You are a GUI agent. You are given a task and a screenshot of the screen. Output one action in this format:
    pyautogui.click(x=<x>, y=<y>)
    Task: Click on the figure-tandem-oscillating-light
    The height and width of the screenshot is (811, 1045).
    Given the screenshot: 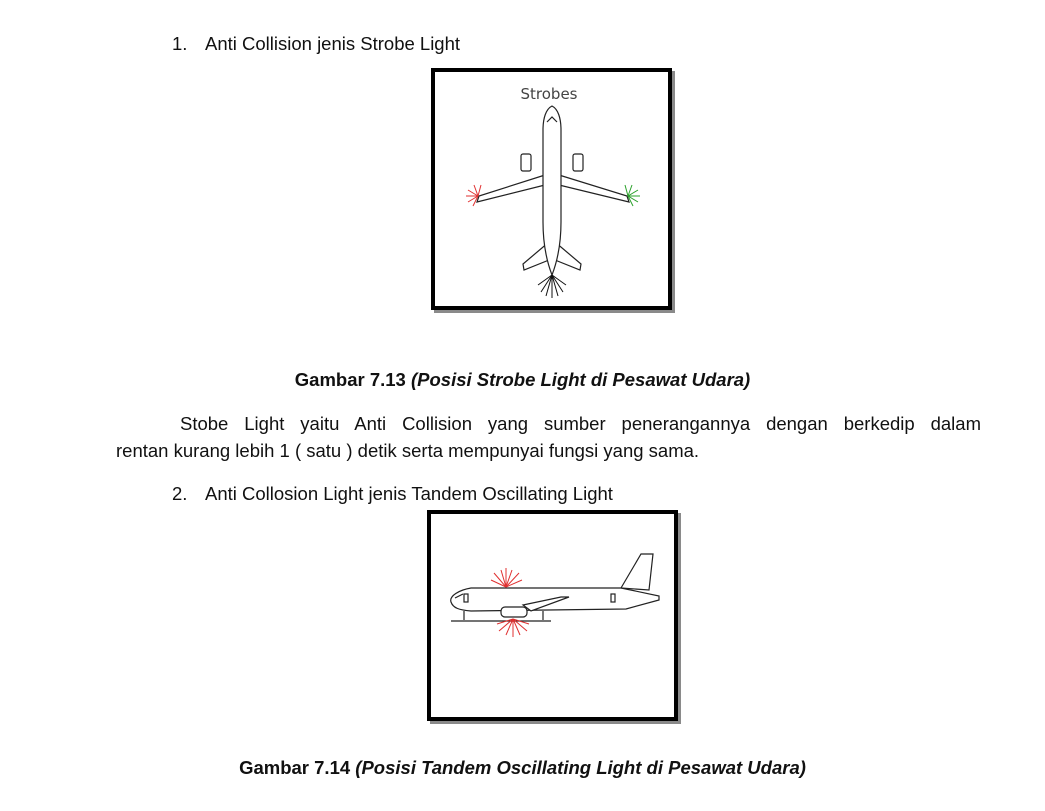 What is the action you would take?
    pyautogui.click(x=552, y=615)
    